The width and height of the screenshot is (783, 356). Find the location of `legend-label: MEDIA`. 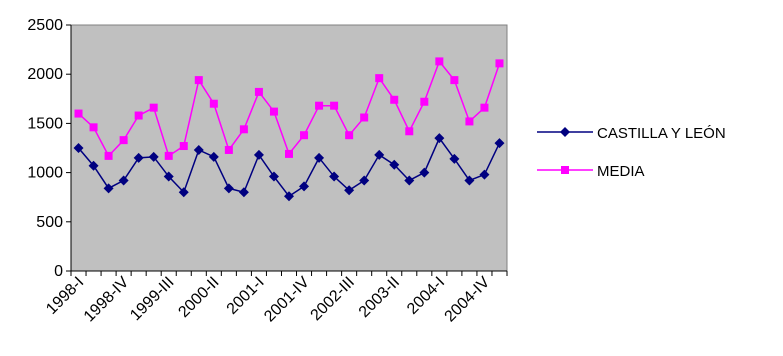

legend-label: MEDIA is located at coordinates (621, 171).